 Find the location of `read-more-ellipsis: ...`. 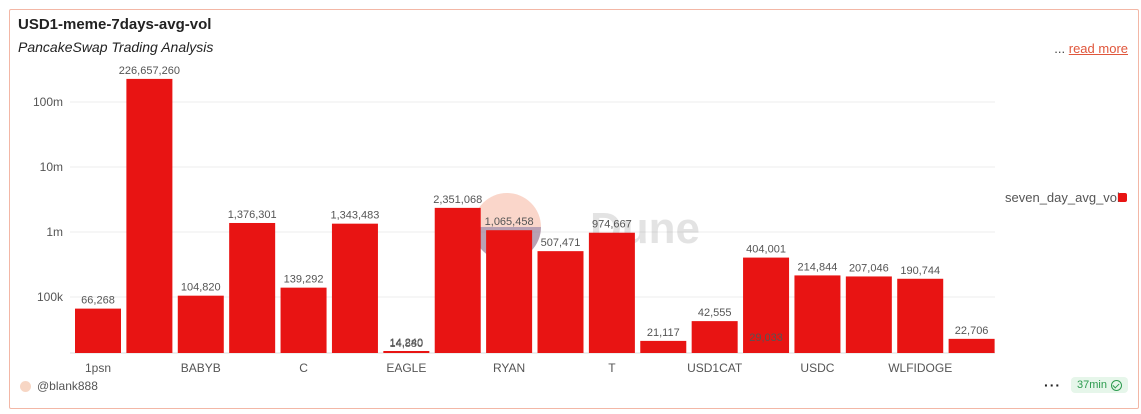

read-more-ellipsis: ... is located at coordinates (1060, 48).